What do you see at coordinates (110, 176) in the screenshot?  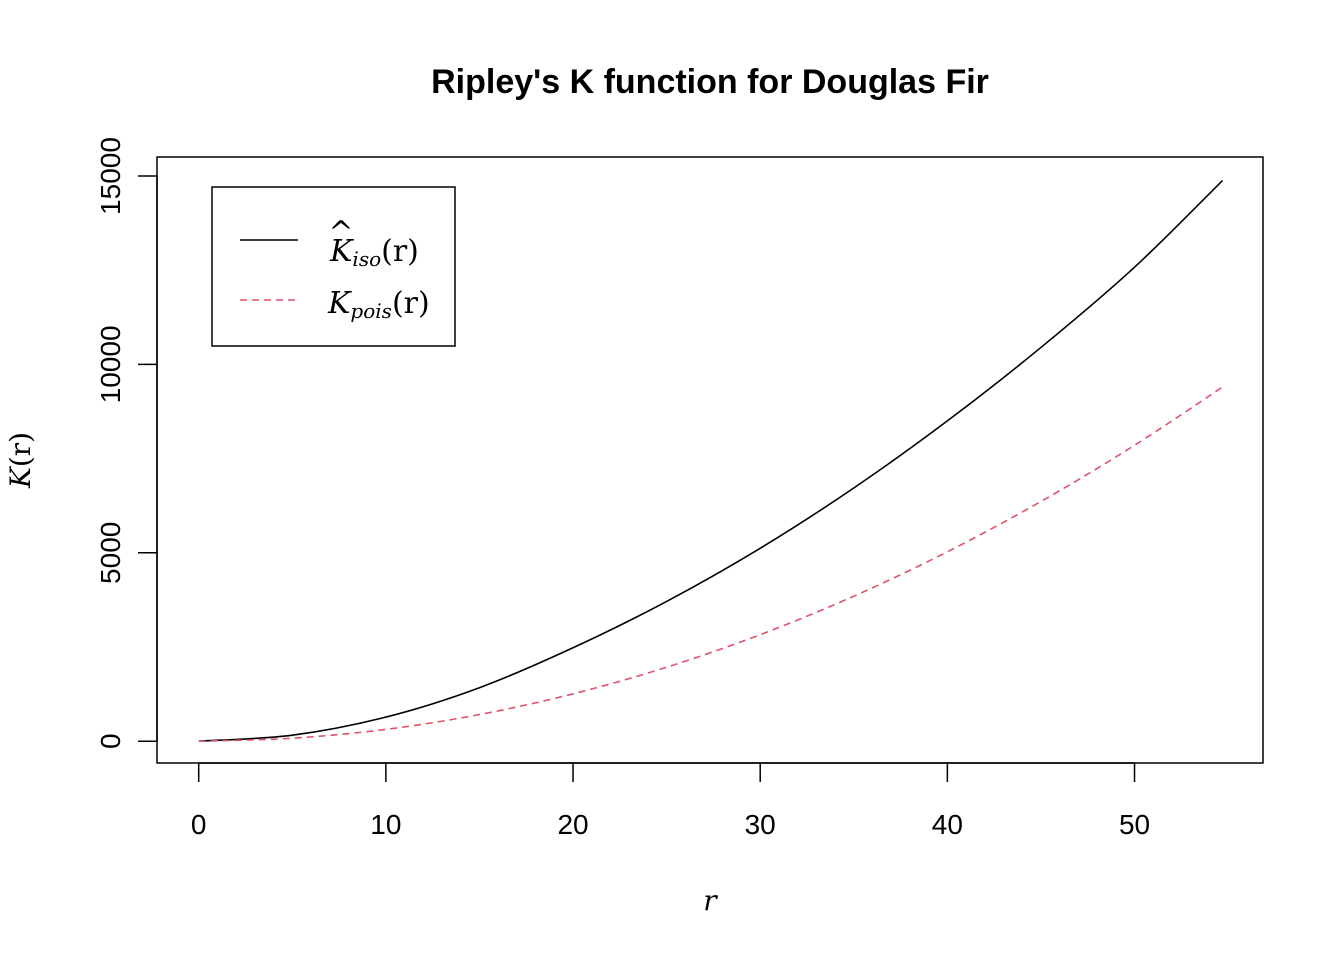 I see `y-tick-label: 15000` at bounding box center [110, 176].